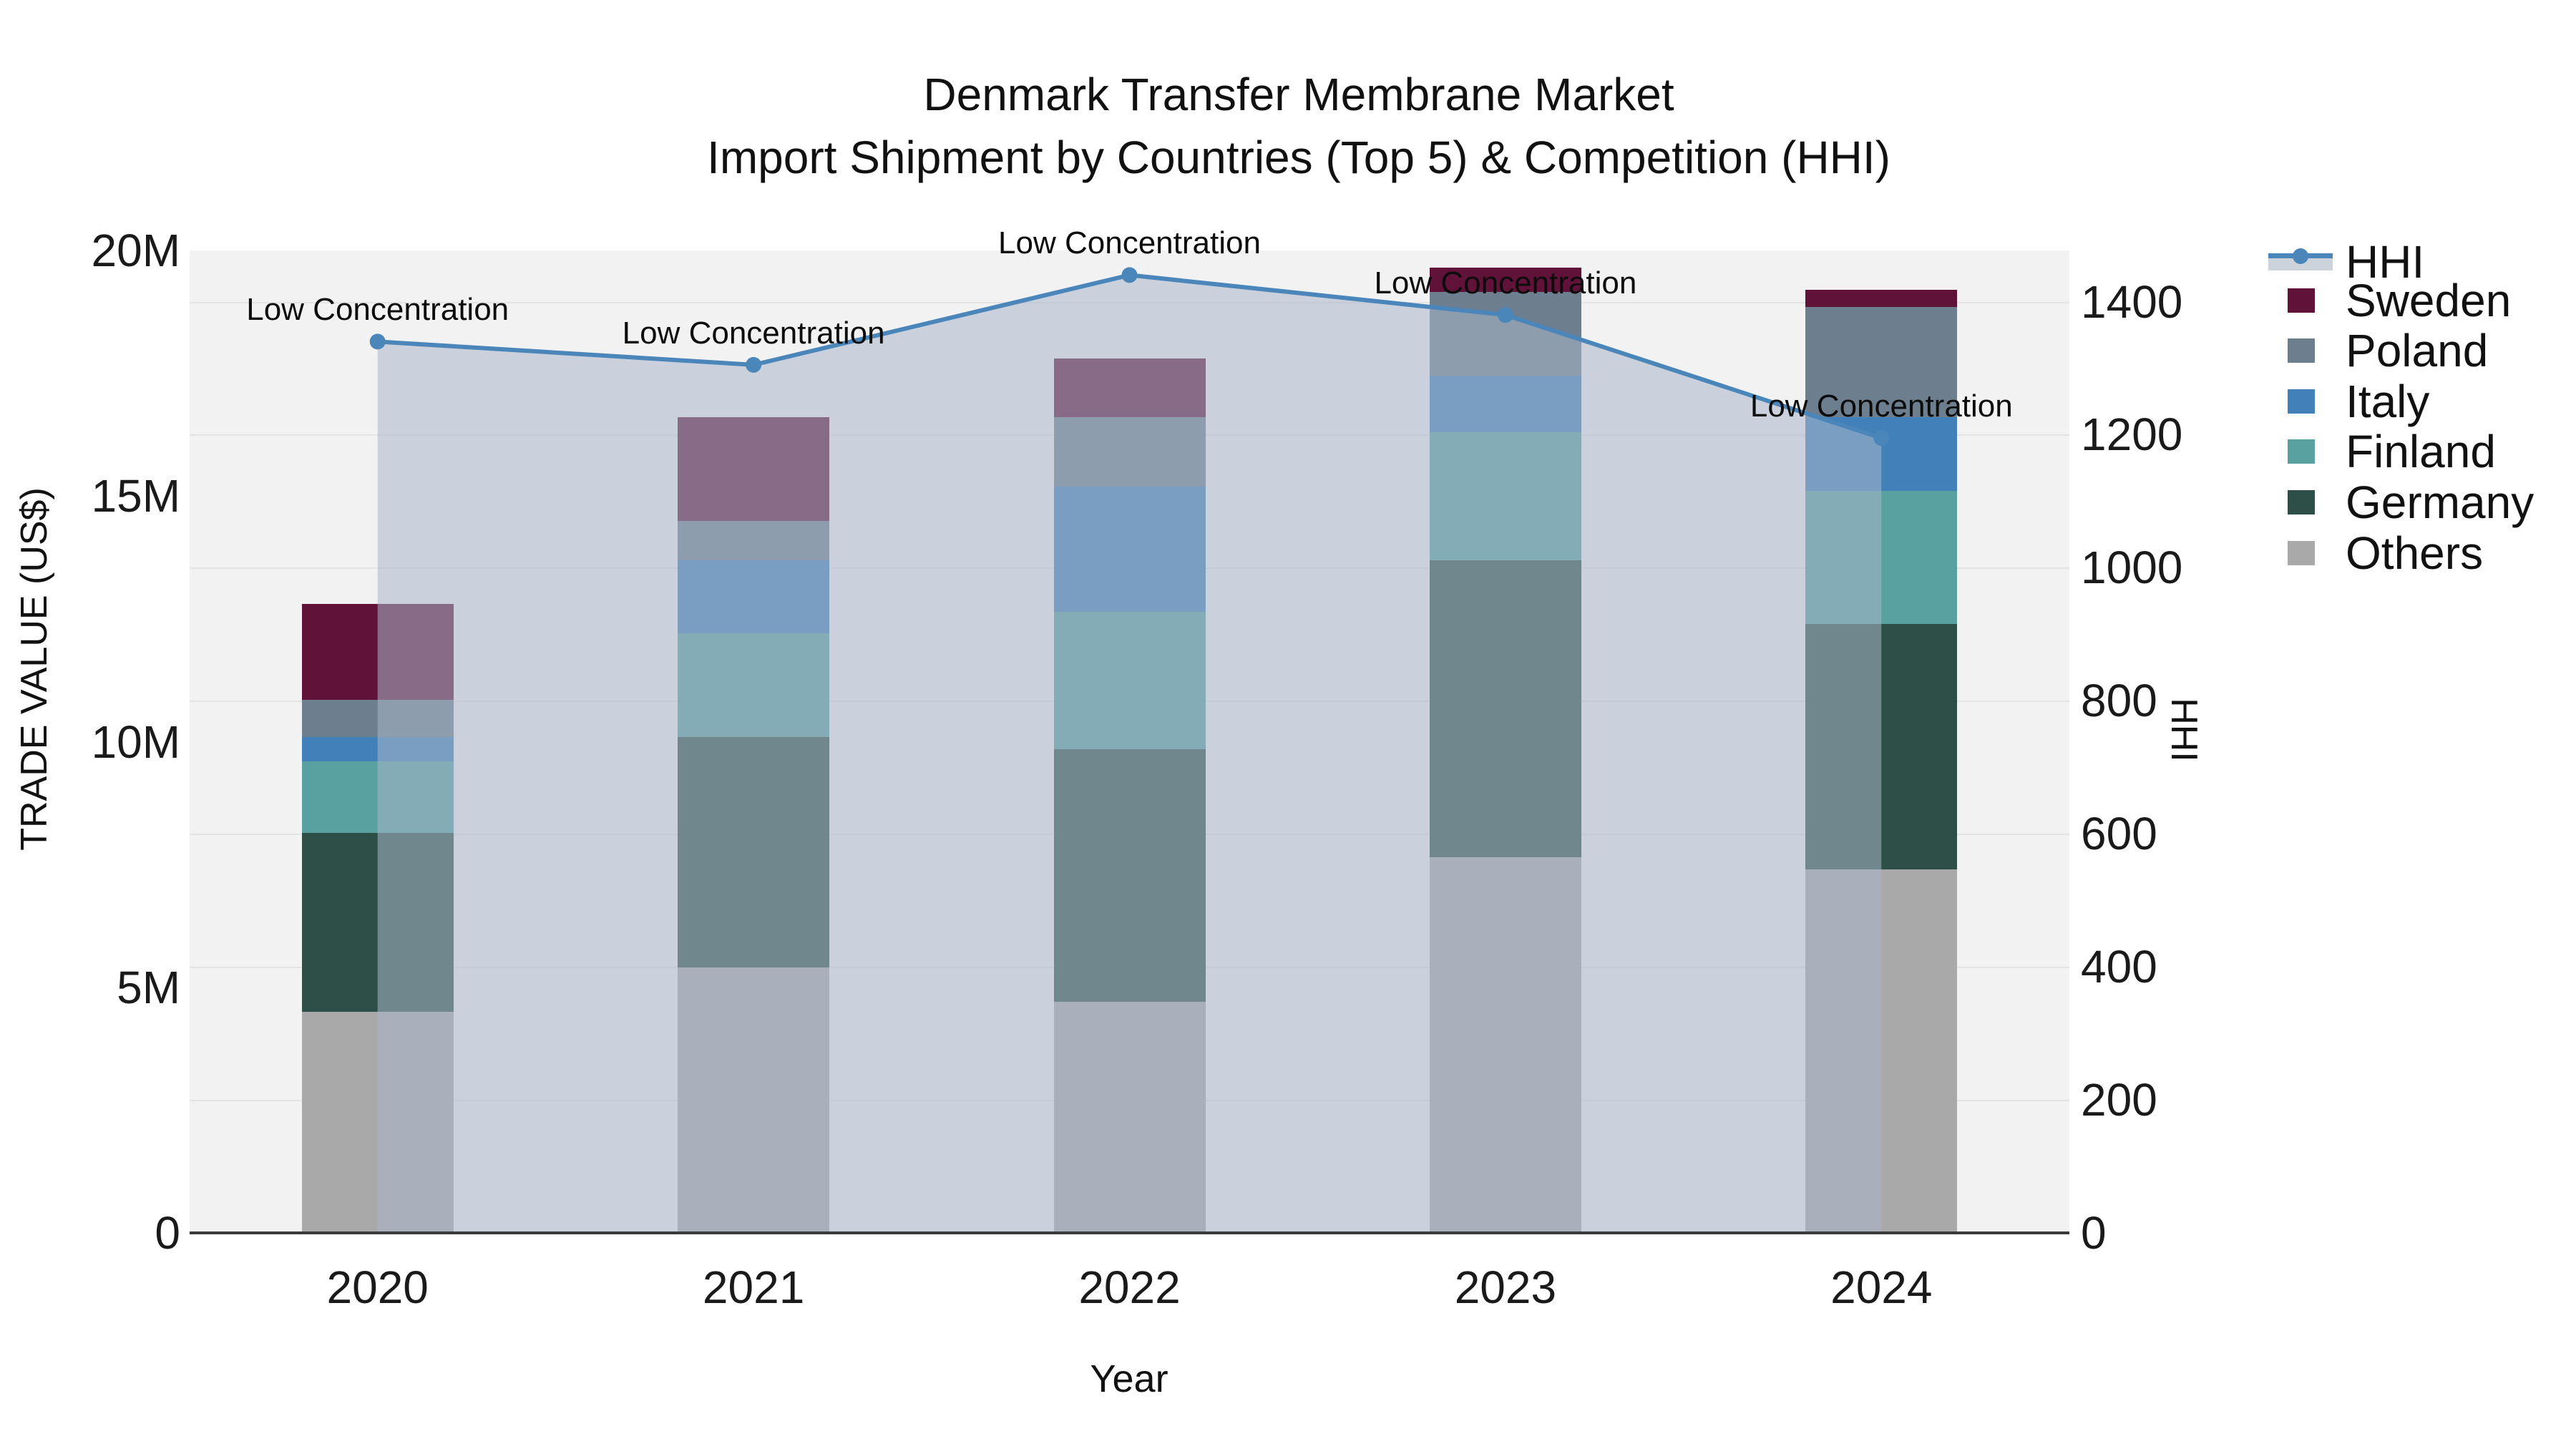 Image resolution: width=2576 pixels, height=1449 pixels. I want to click on legend-item-poland: Poland, so click(2378, 350).